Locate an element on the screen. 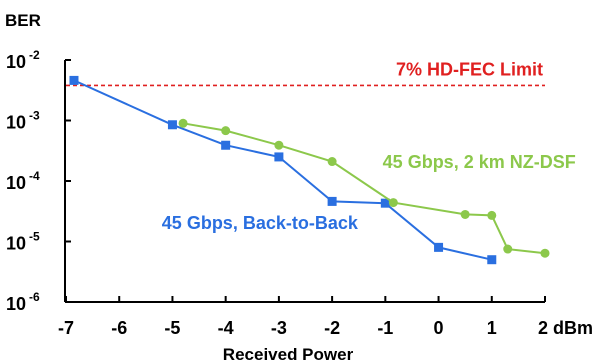  x-axis-label: Received Power is located at coordinates (288, 354).